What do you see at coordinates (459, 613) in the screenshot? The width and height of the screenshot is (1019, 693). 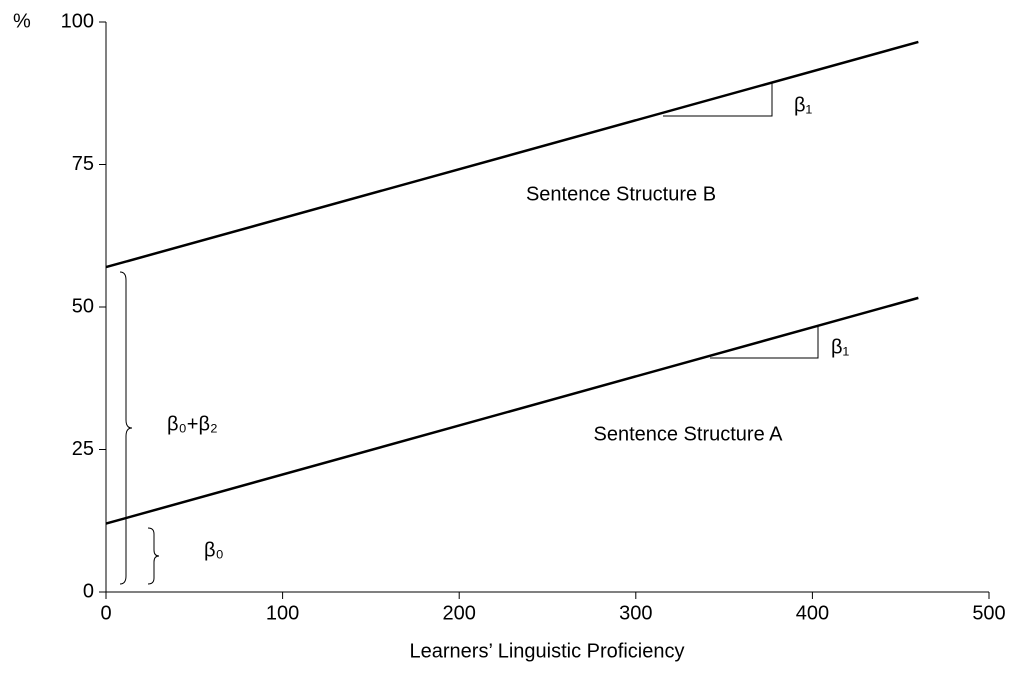 I see `x-tick-label: 200` at bounding box center [459, 613].